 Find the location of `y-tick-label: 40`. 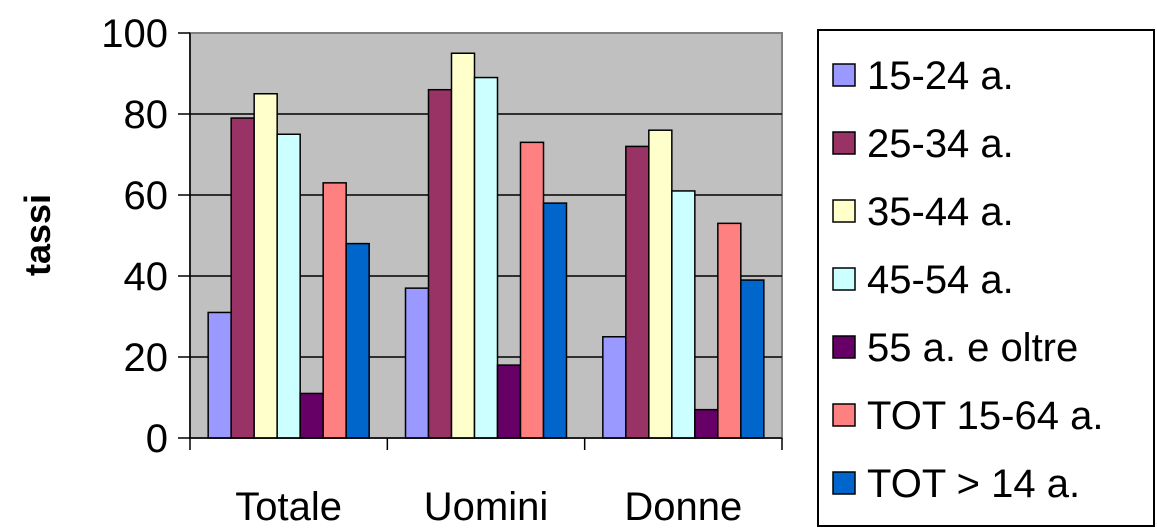

y-tick-label: 40 is located at coordinates (146, 277).